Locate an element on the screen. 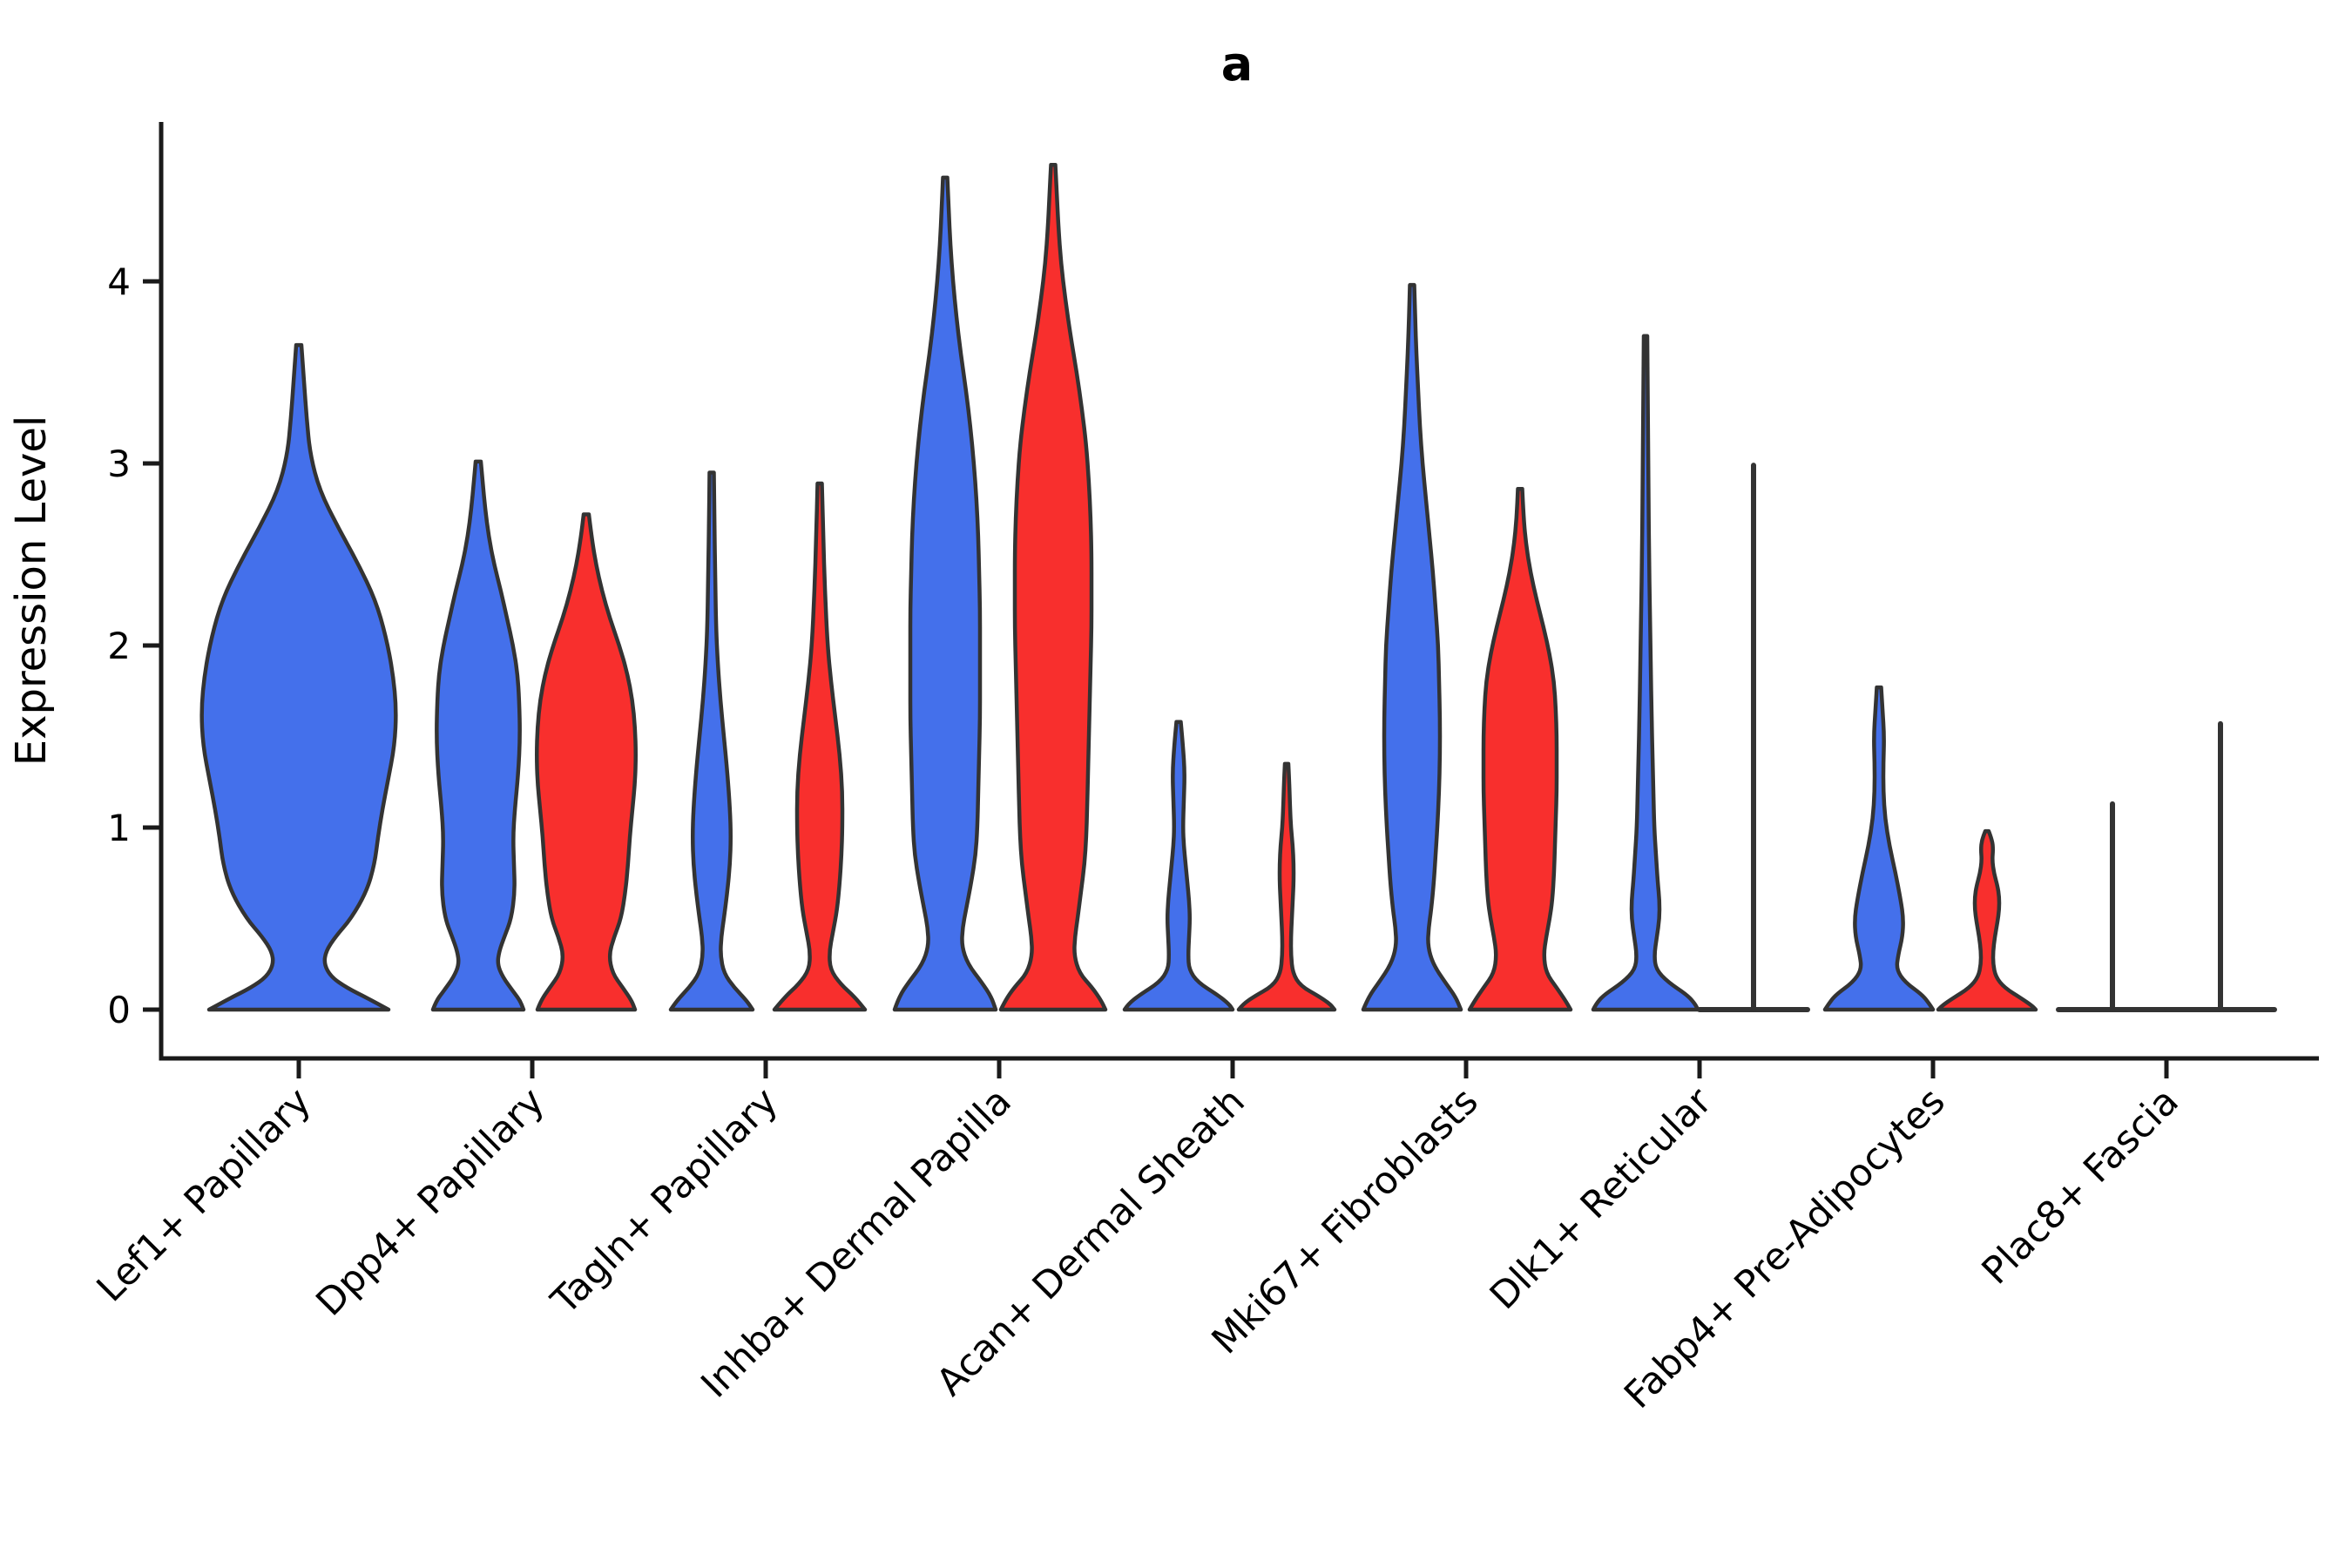 Image resolution: width=2352 pixels, height=1568 pixels. y-axis-label: Expression Level is located at coordinates (32, 591).